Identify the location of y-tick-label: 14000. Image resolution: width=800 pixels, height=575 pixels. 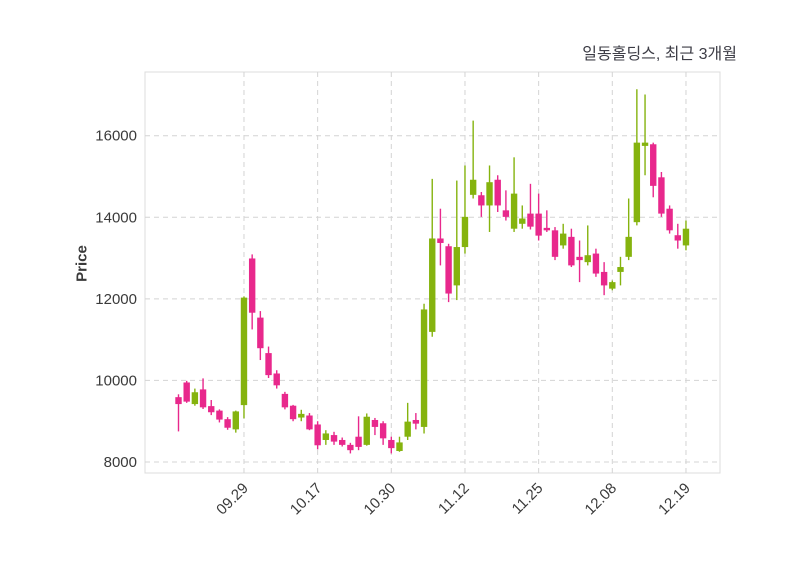
(116, 217).